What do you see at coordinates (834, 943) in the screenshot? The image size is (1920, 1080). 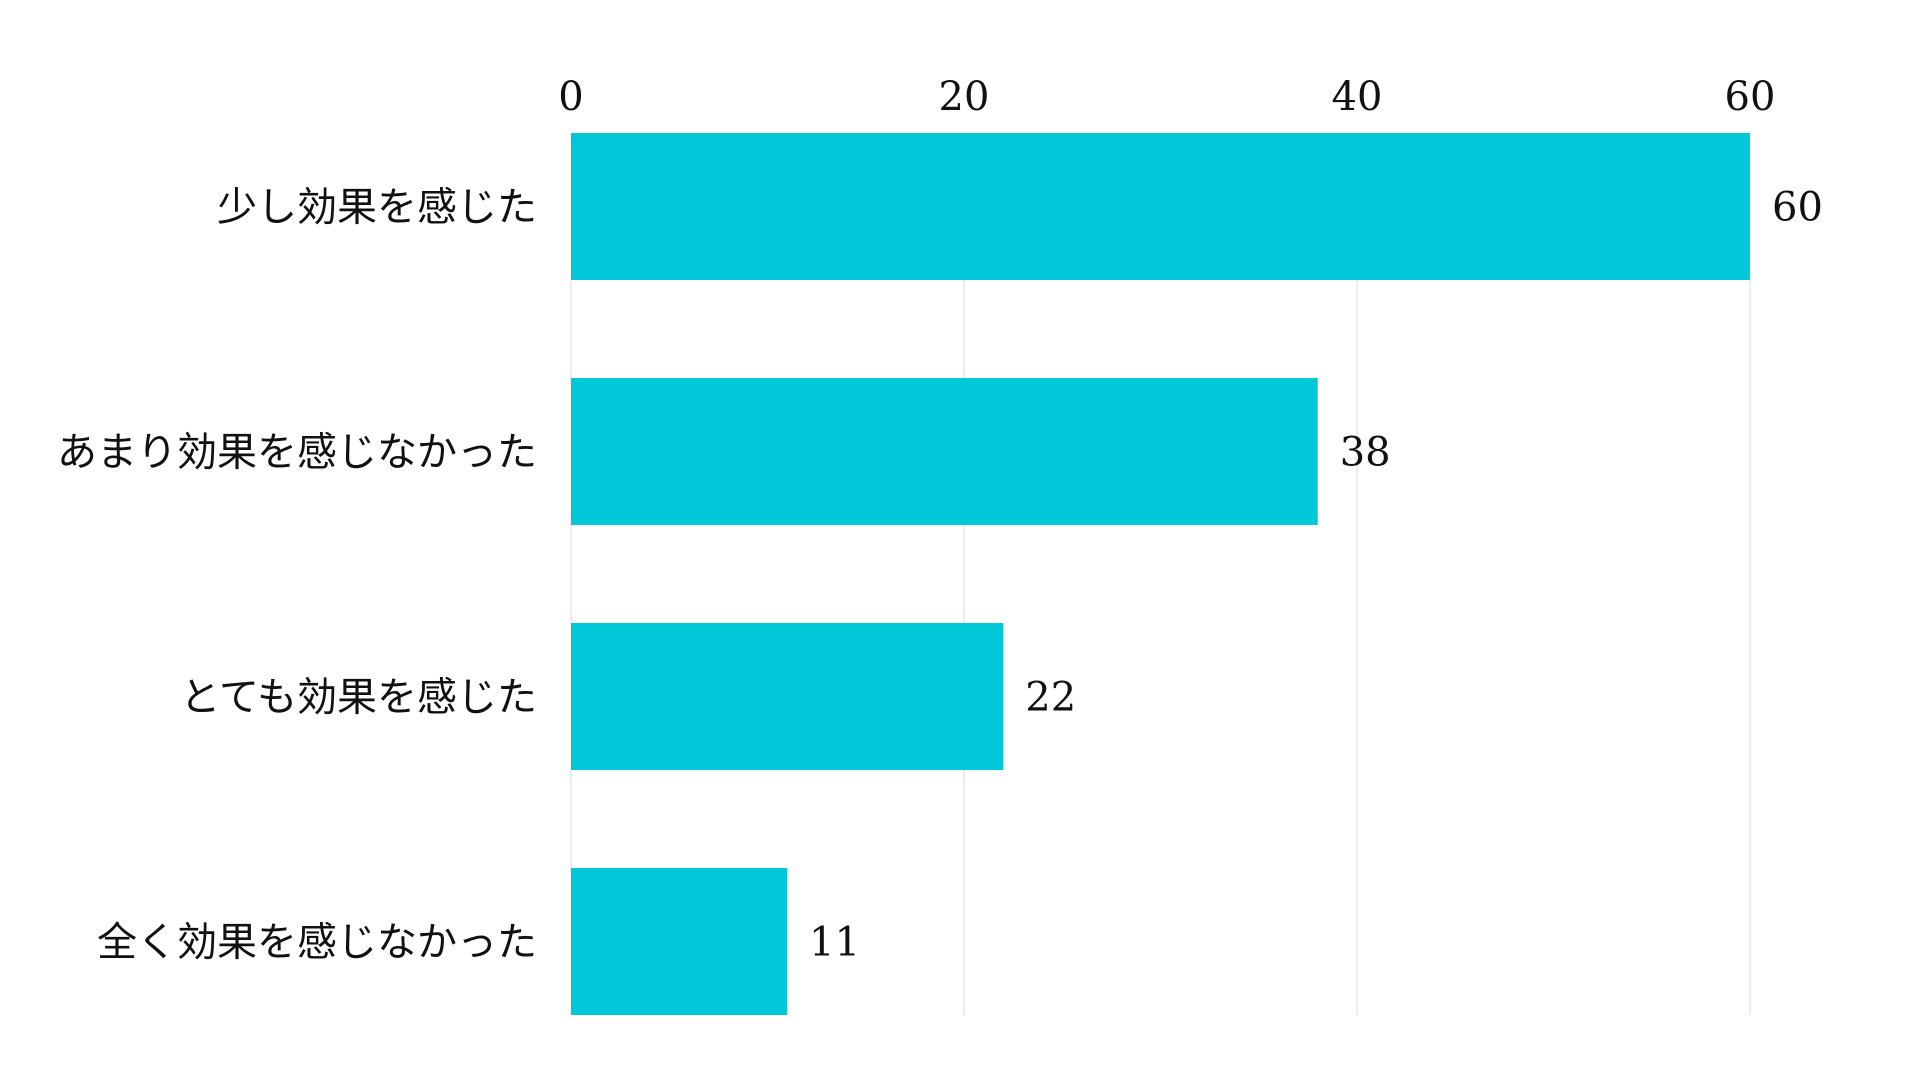 I see `data-label: 11` at bounding box center [834, 943].